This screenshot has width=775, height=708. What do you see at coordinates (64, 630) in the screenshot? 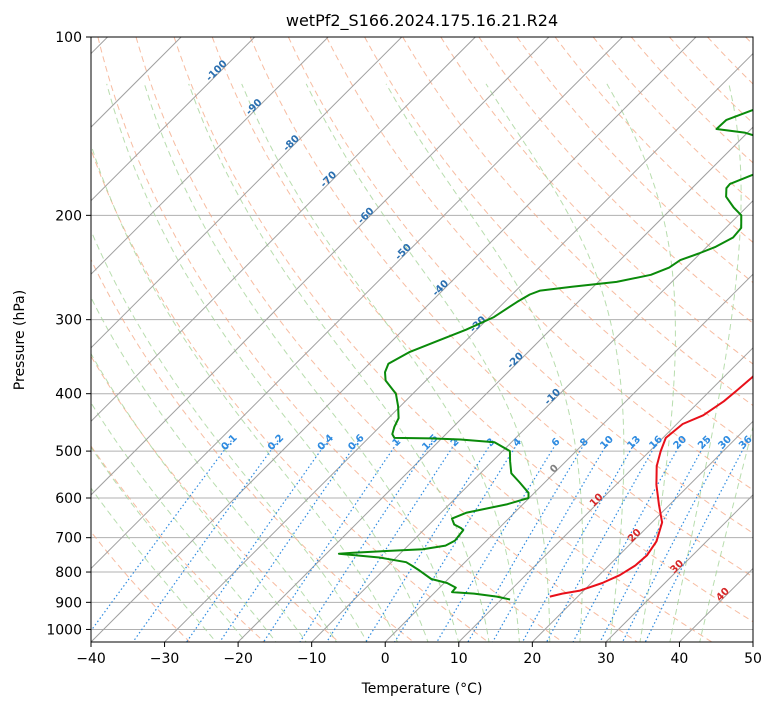
I see `y-tick-label: 1000` at bounding box center [64, 630].